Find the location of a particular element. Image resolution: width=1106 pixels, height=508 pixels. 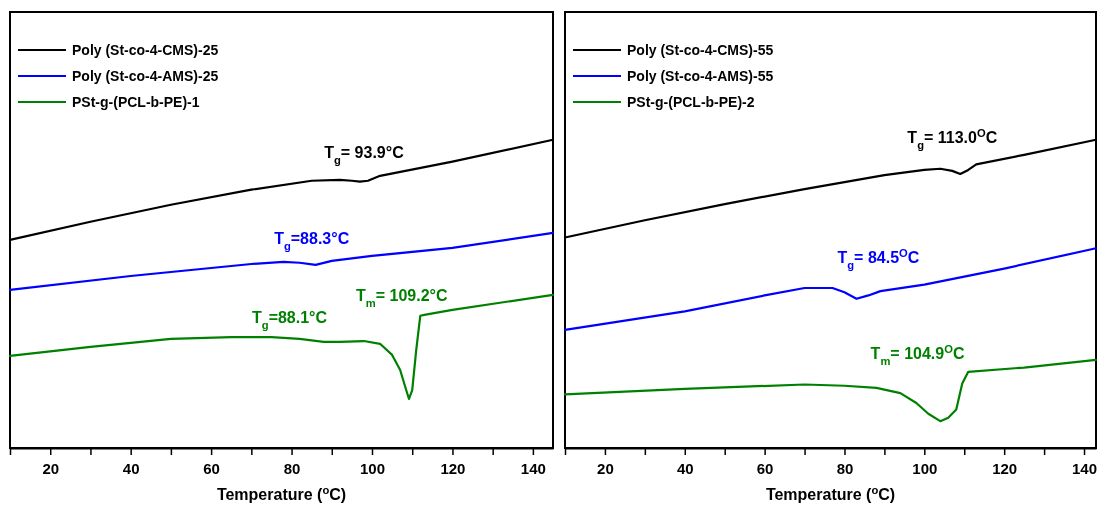

legend-label: PSt-g-(PCL-b-PE)-2 is located at coordinates (691, 102).